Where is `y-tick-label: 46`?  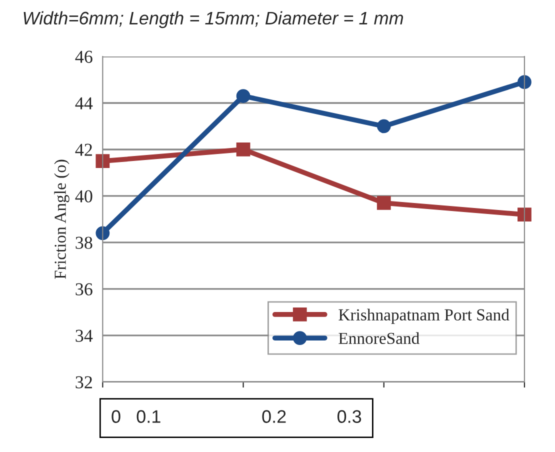
y-tick-label: 46 is located at coordinates (83, 56).